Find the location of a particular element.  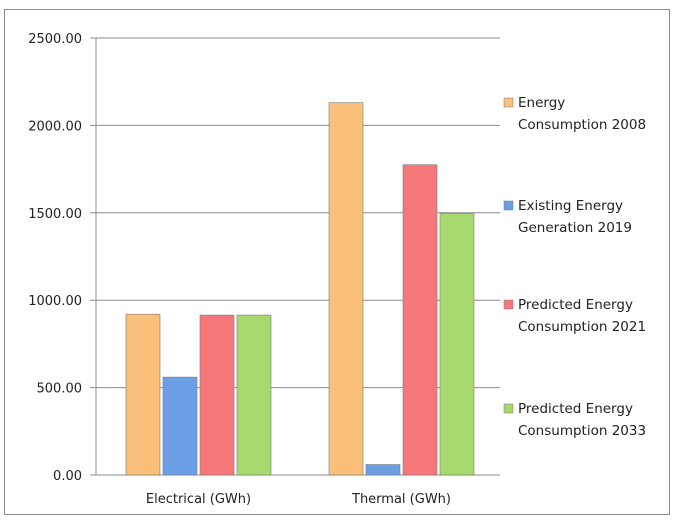

legend-label: Existing Energy is located at coordinates (570, 206).